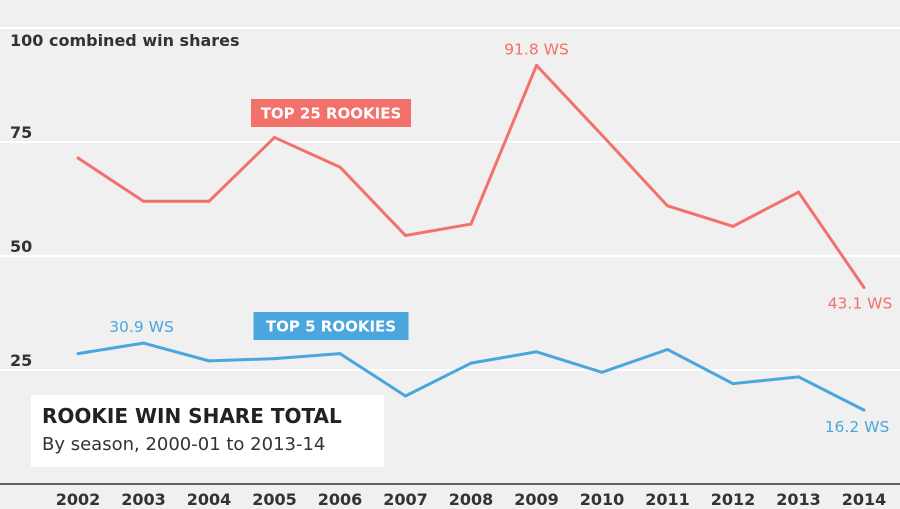 The width and height of the screenshot is (900, 509). What do you see at coordinates (209, 499) in the screenshot?
I see `x-tick-label: 2004` at bounding box center [209, 499].